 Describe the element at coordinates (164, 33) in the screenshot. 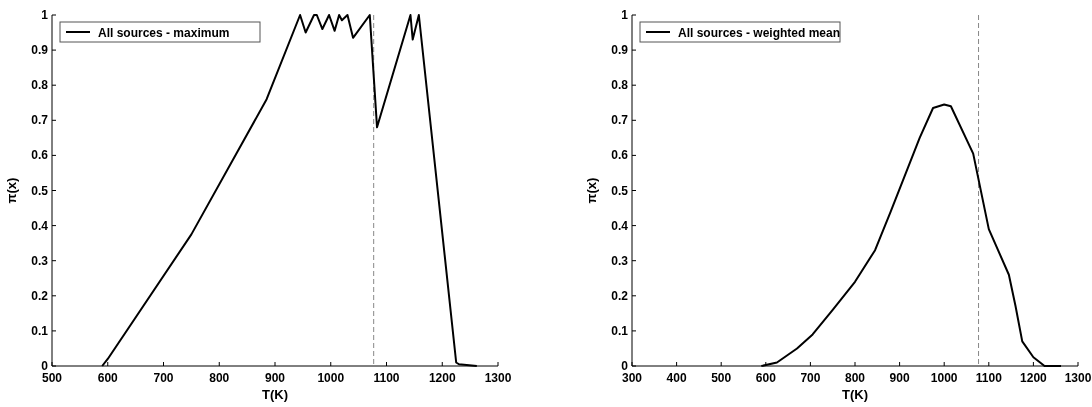

I see `legend-label: All sources - maximum` at that location.